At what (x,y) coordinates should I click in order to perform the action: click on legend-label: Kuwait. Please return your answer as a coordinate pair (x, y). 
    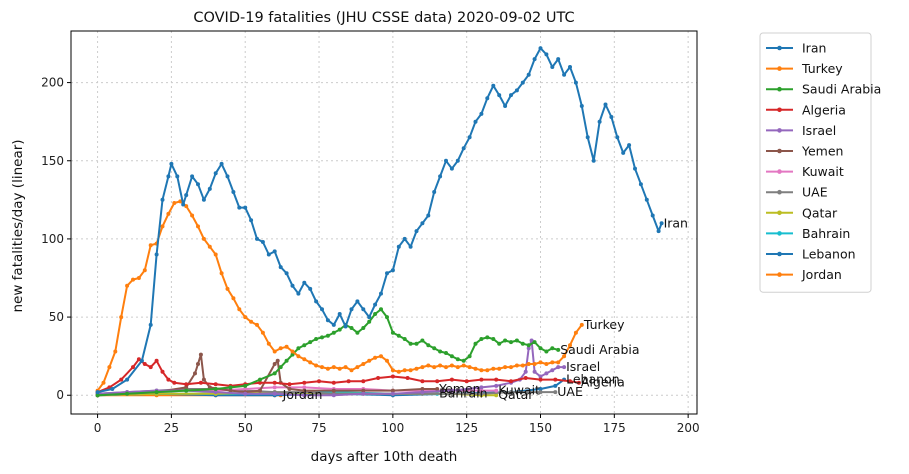
    Looking at the image, I should click on (823, 171).